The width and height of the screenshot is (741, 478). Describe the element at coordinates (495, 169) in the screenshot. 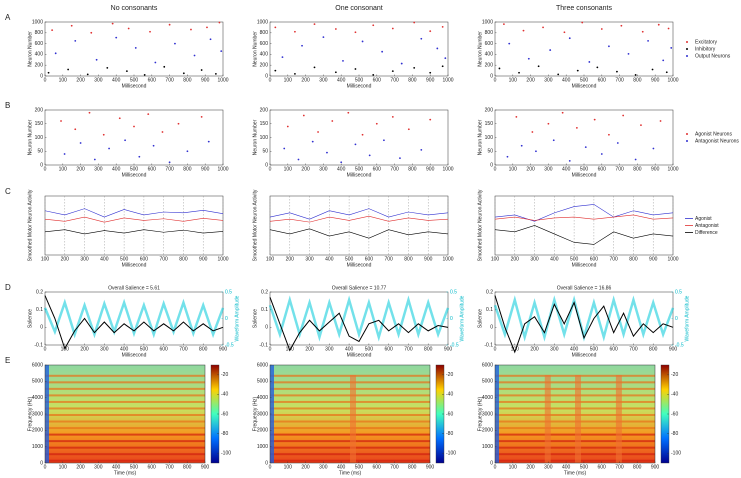

I see `x-tick-label: 0` at that location.